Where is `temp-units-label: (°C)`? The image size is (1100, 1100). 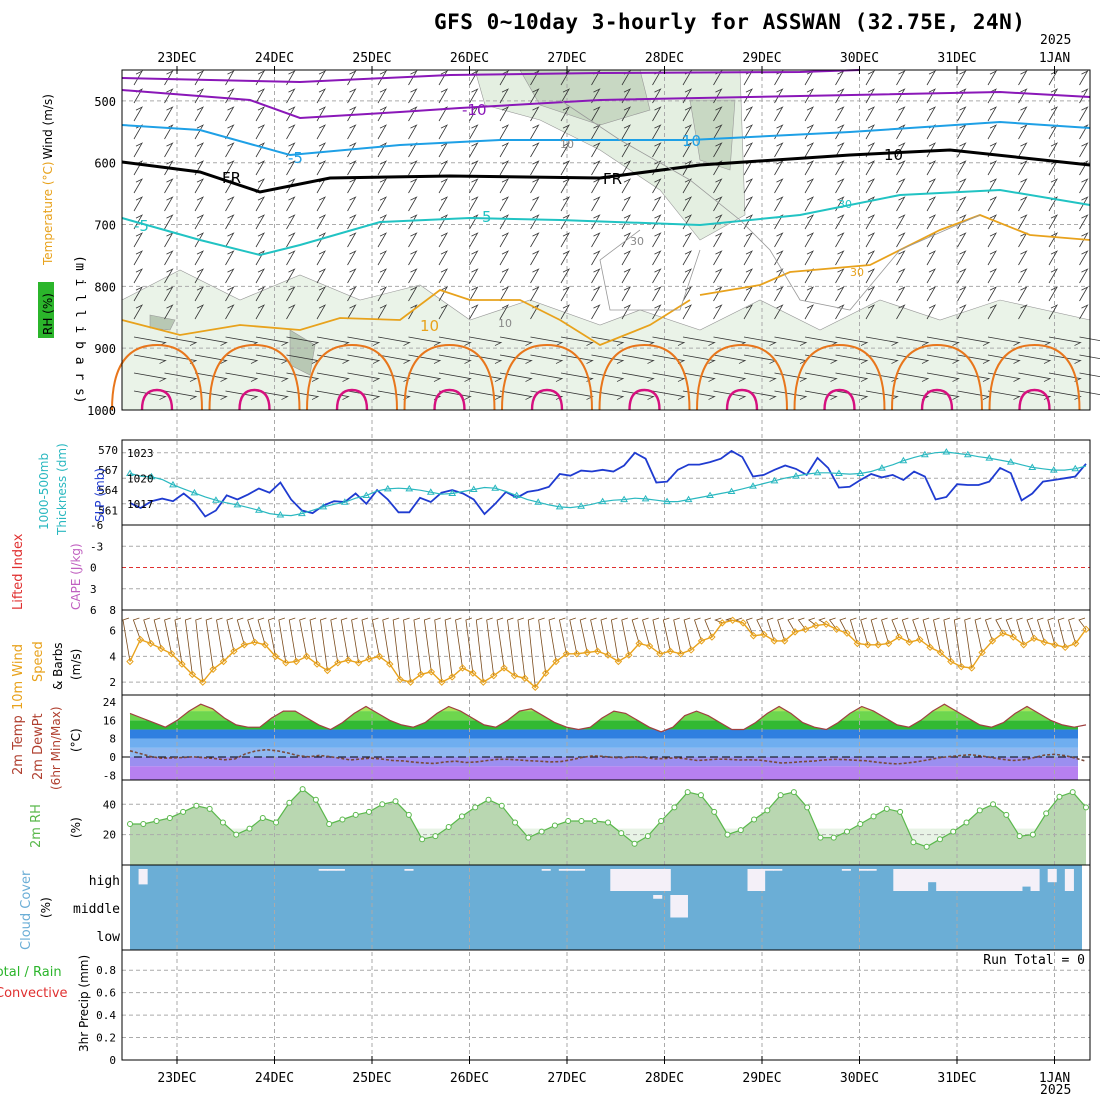
temp-units-label: (°C) is located at coordinates (76, 740).